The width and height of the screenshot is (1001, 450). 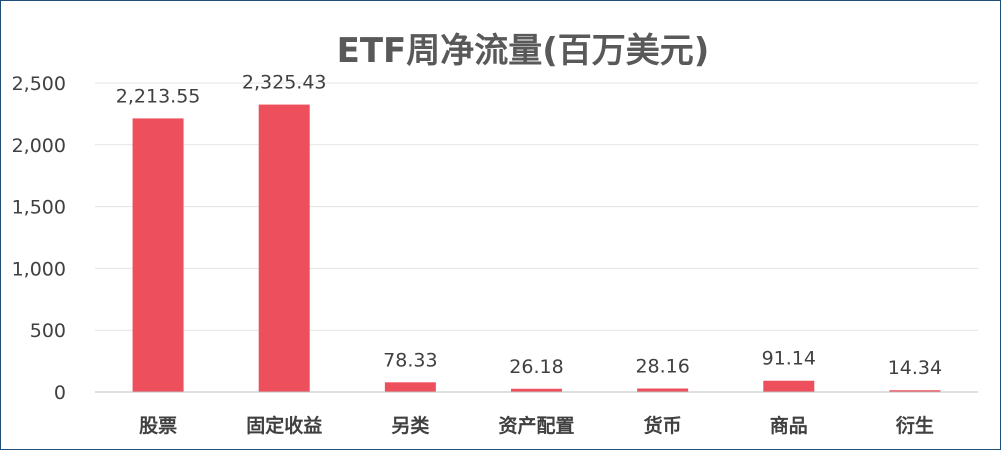 What do you see at coordinates (410, 425) in the screenshot?
I see `x-tick-label: 另类` at bounding box center [410, 425].